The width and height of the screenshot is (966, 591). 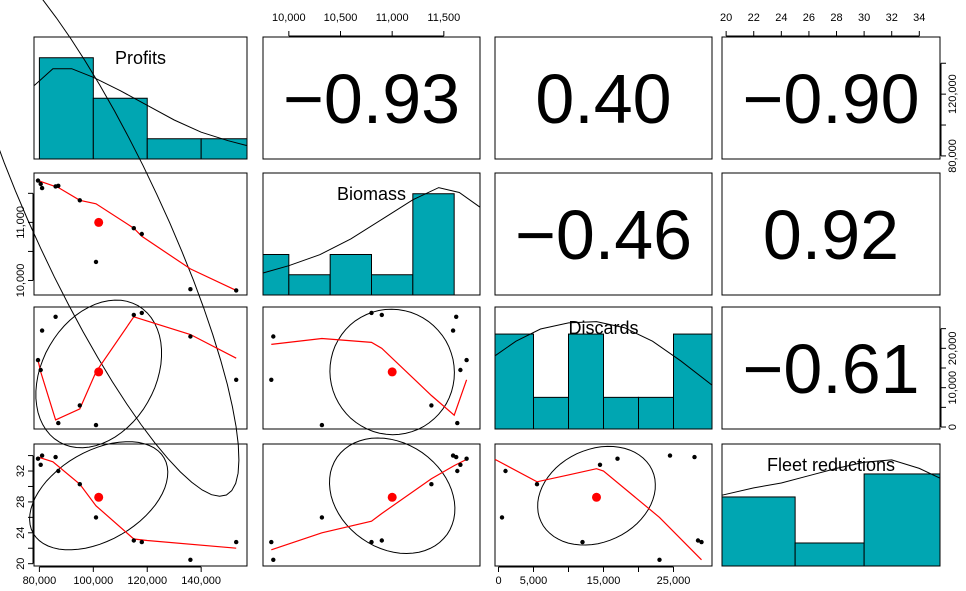 What do you see at coordinates (953, 427) in the screenshot?
I see `right-tick-label-r2-0: 0` at bounding box center [953, 427].